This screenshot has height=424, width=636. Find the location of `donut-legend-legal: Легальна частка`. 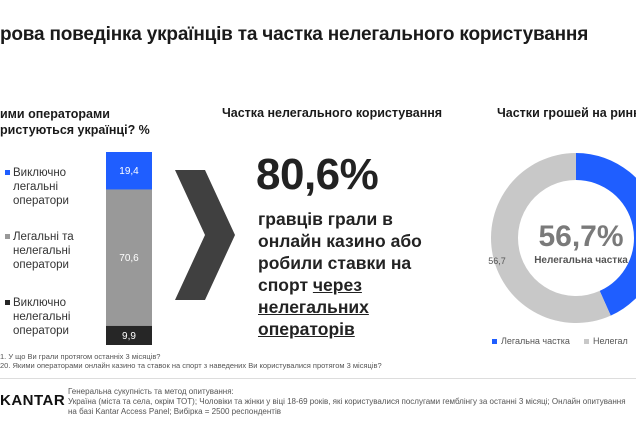

donut-legend-legal: Легальна частка is located at coordinates (531, 341).